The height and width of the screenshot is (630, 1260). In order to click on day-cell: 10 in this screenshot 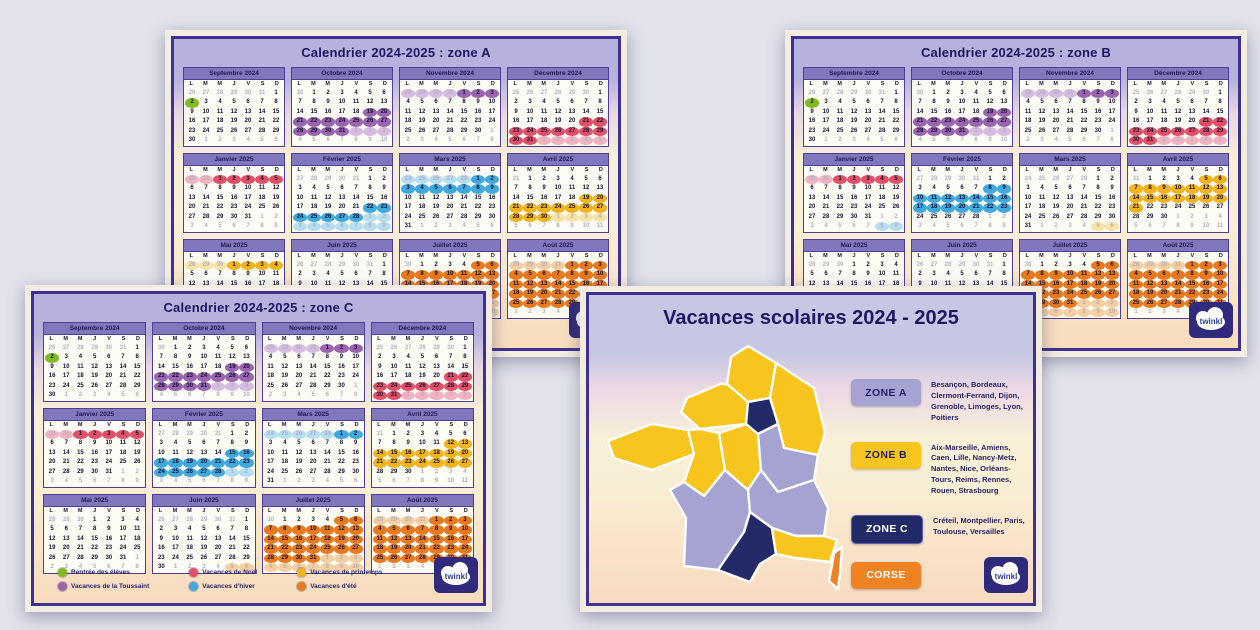, I will do `click(1004, 139)`.